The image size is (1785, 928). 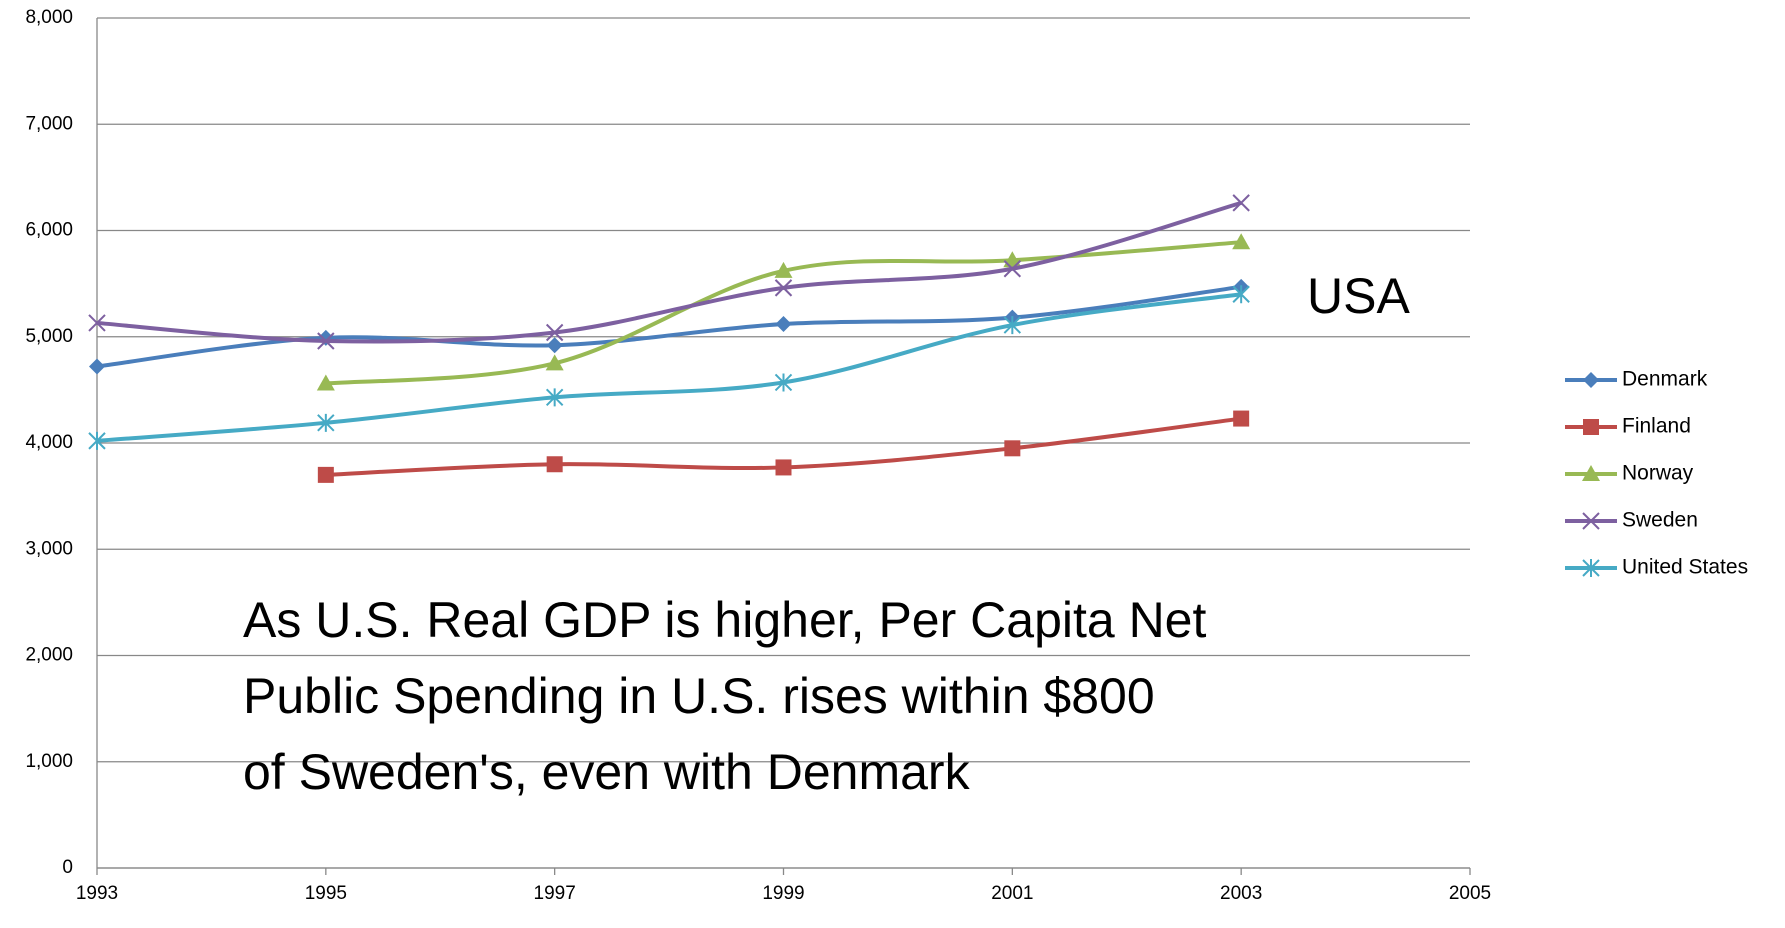 What do you see at coordinates (97, 893) in the screenshot?
I see `x-tick-label: 1993` at bounding box center [97, 893].